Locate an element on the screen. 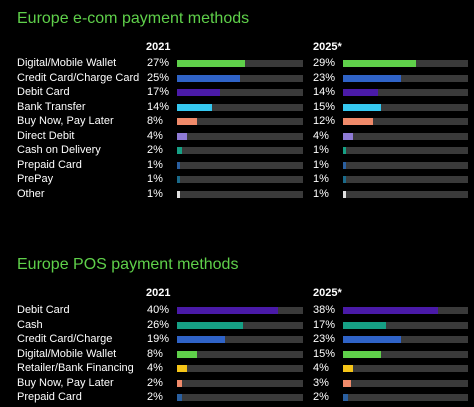 Image resolution: width=474 pixels, height=407 pixels. value-label: 25% is located at coordinates (158, 77).